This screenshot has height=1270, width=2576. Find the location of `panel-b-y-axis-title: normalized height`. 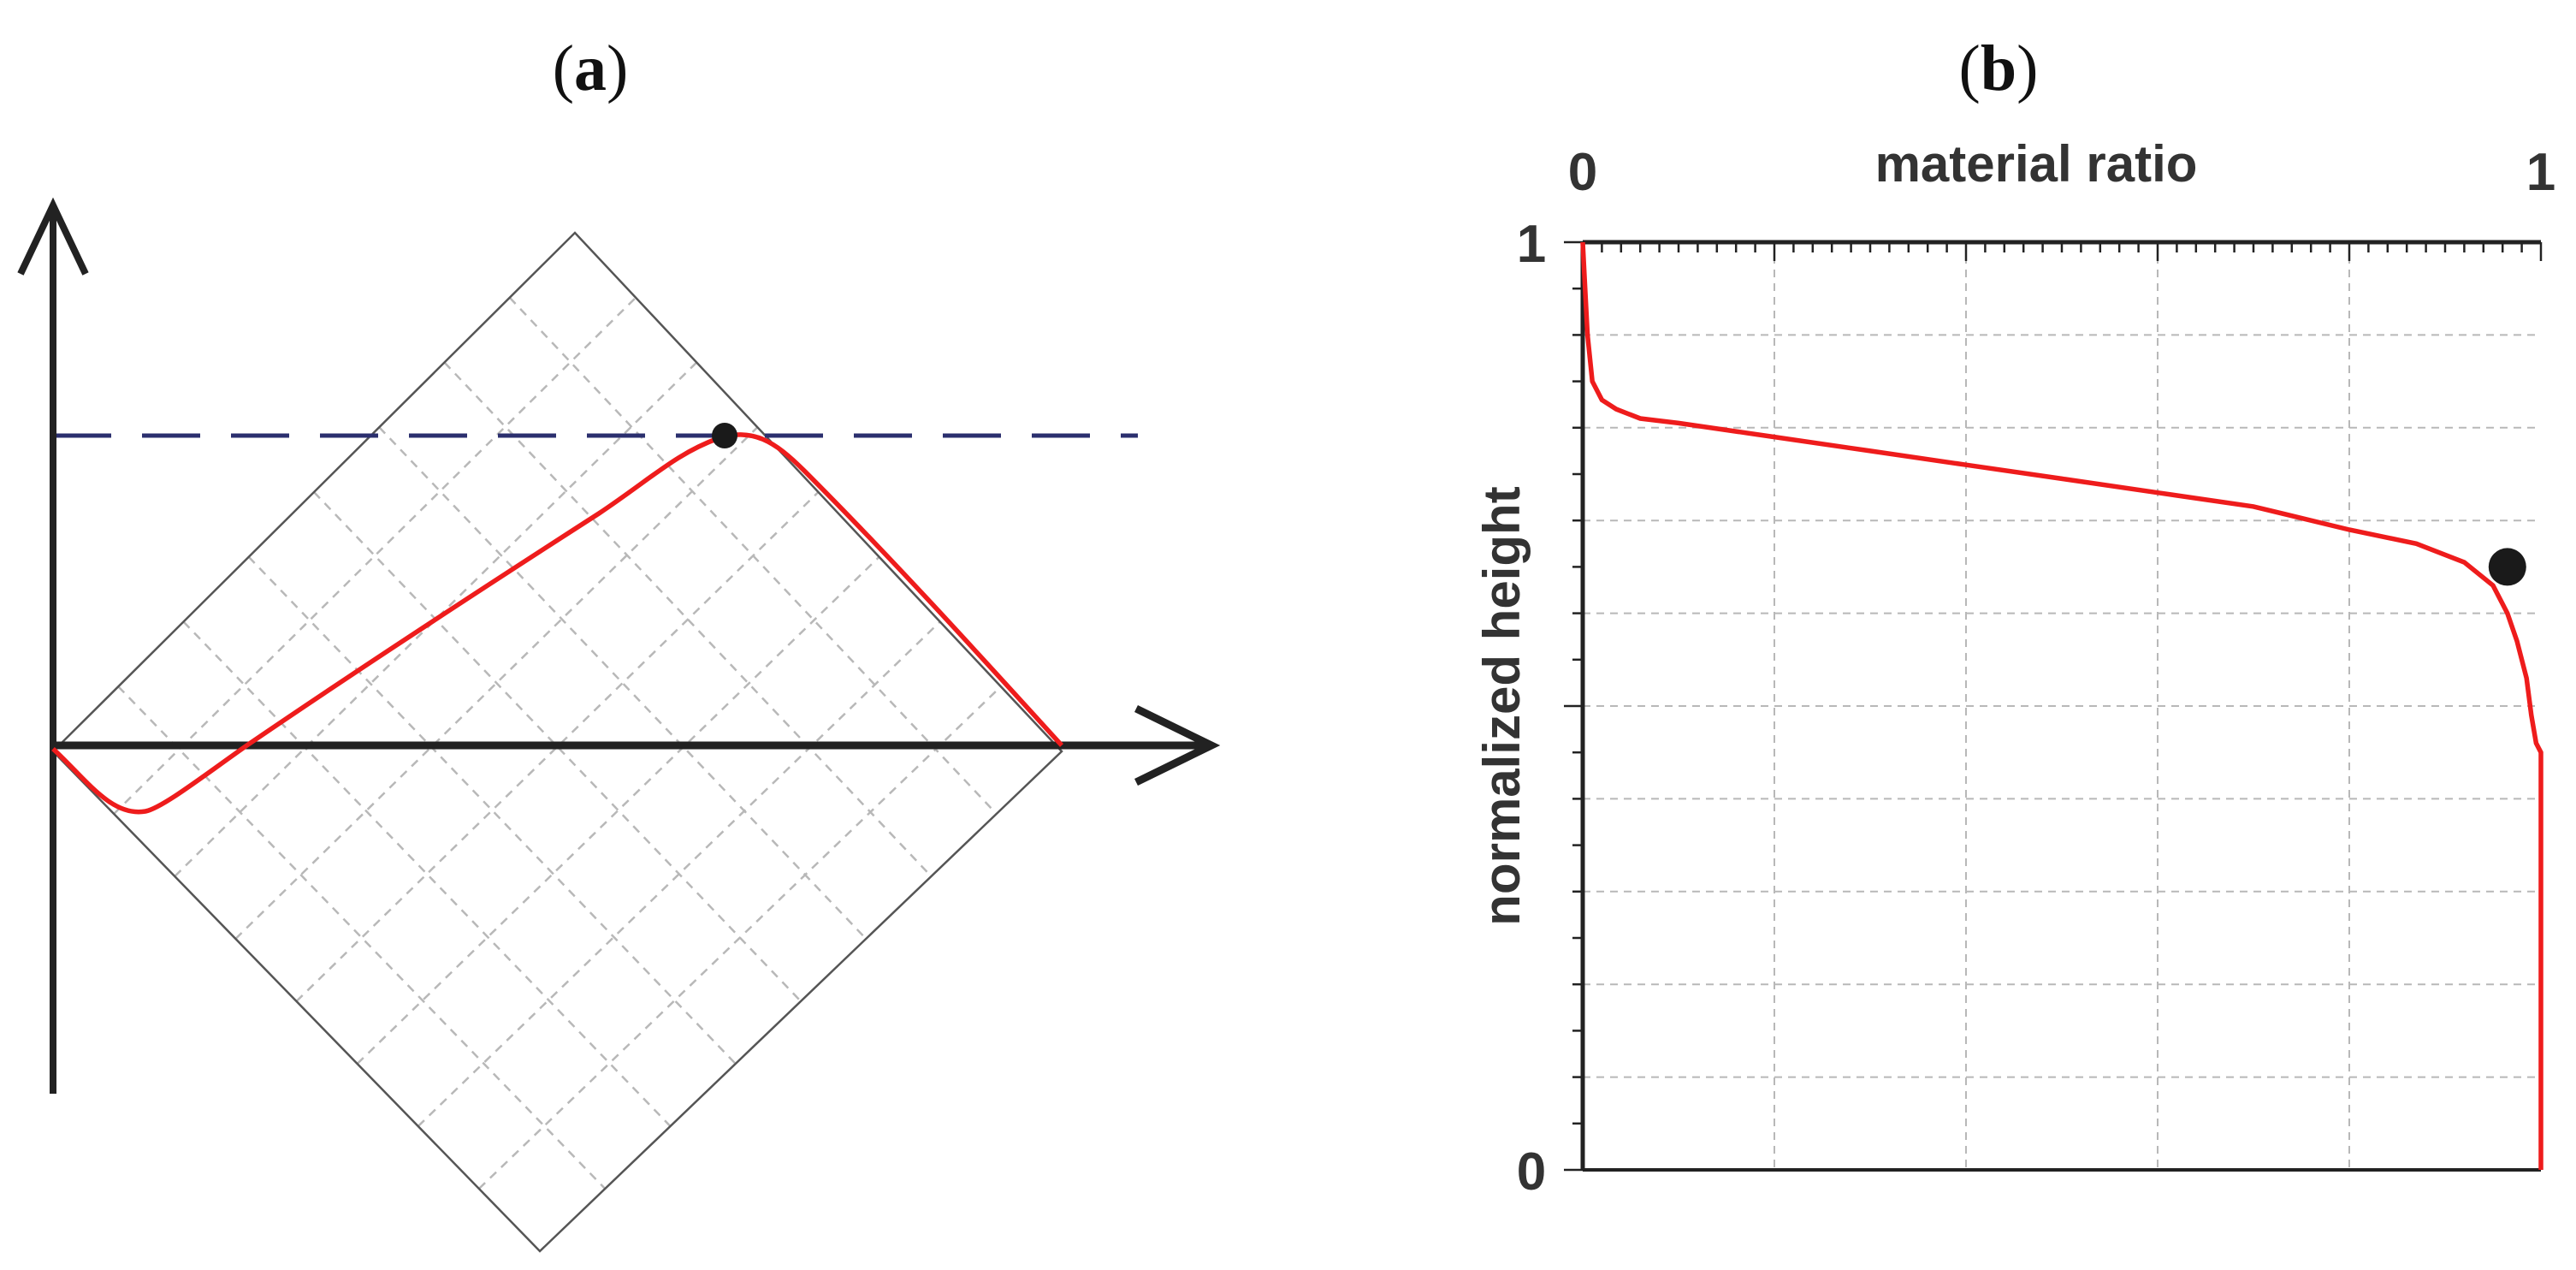

panel-b-y-axis-title: normalized height is located at coordinates (1502, 705).